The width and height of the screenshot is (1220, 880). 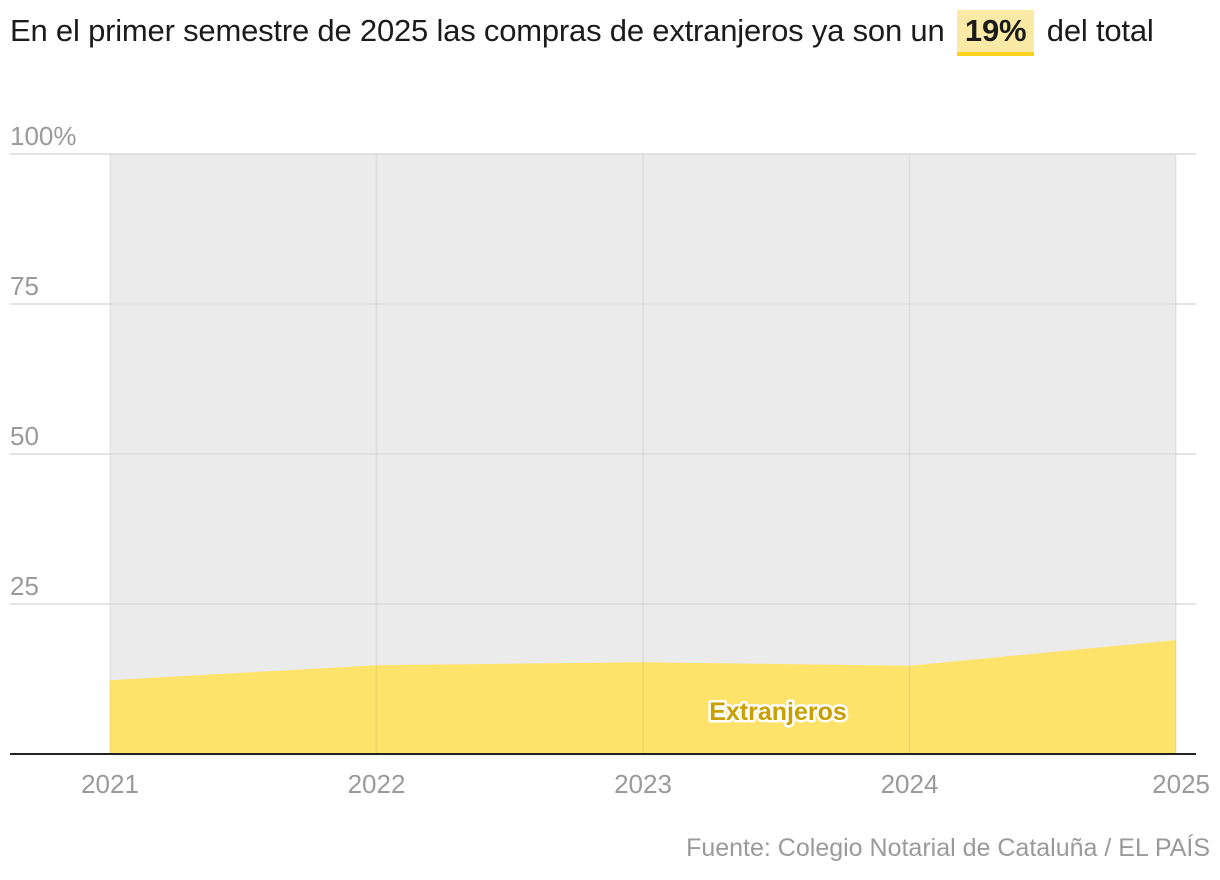 What do you see at coordinates (43, 136) in the screenshot?
I see `y-tick-label: 100%` at bounding box center [43, 136].